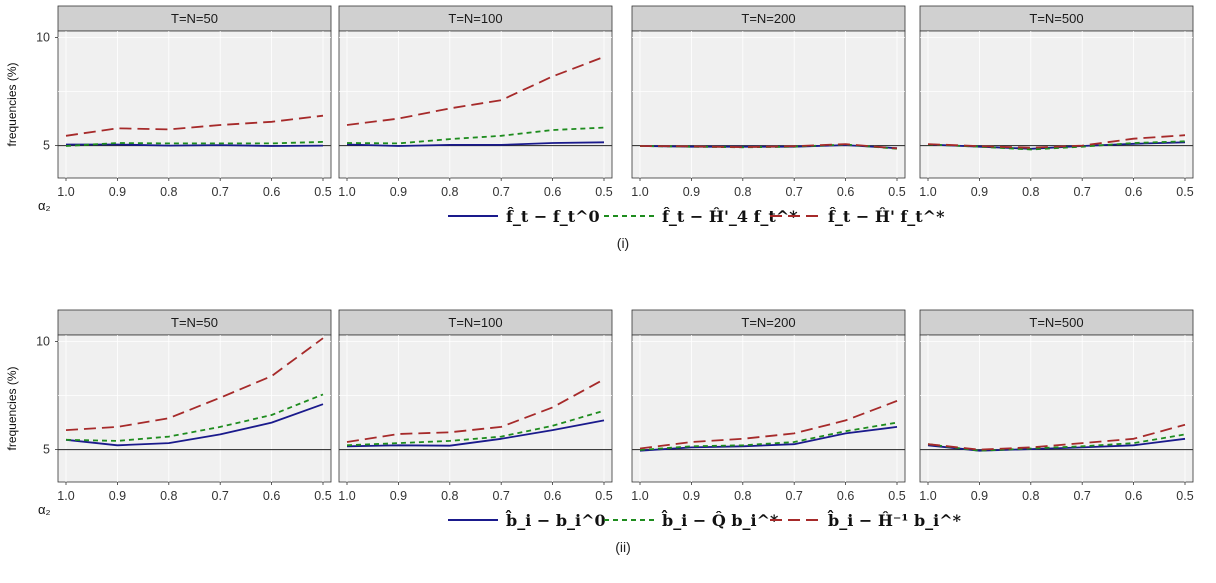  I want to click on facet-panel: T=N=200 1.0 0.9 0.8 0.7 0.6 0.5, so click(768, 406).